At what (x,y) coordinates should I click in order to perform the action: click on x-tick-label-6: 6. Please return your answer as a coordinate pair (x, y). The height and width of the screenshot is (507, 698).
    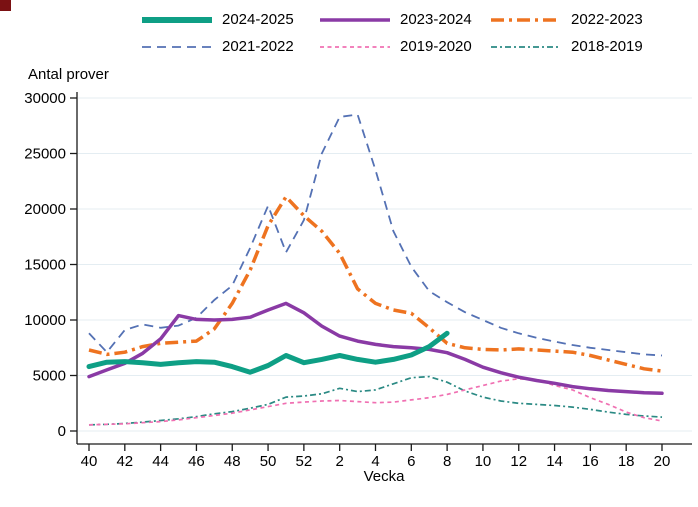
    Looking at the image, I should click on (411, 461).